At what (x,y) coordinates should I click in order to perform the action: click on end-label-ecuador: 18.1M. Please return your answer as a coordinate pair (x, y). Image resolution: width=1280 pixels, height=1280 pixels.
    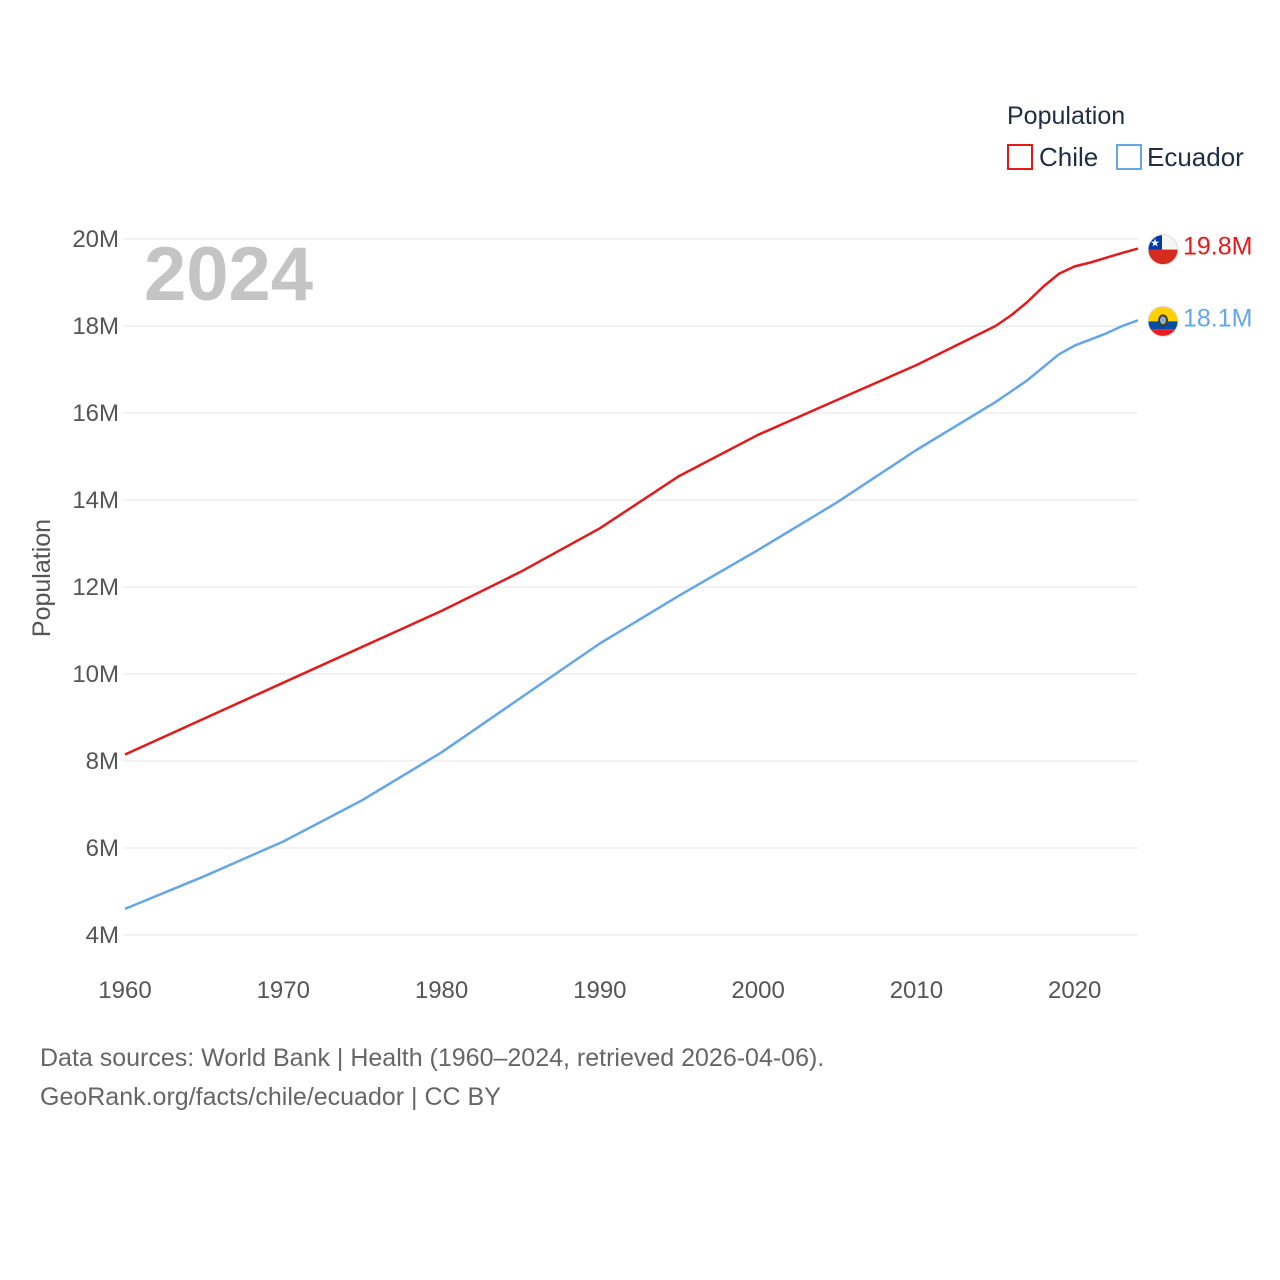
    Looking at the image, I should click on (1217, 318).